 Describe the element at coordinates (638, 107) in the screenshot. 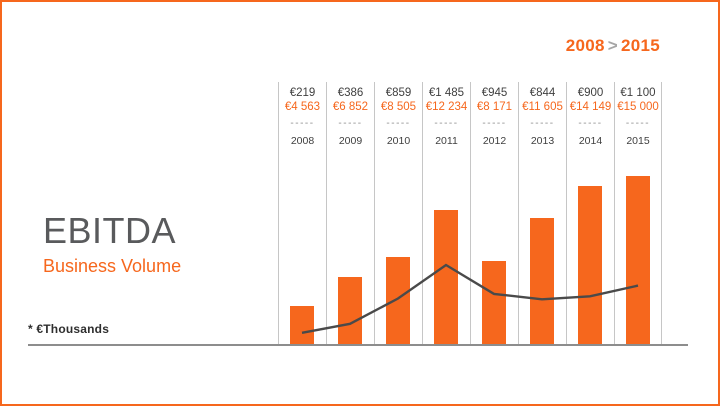

I see `volume-value-label: €15 000` at that location.